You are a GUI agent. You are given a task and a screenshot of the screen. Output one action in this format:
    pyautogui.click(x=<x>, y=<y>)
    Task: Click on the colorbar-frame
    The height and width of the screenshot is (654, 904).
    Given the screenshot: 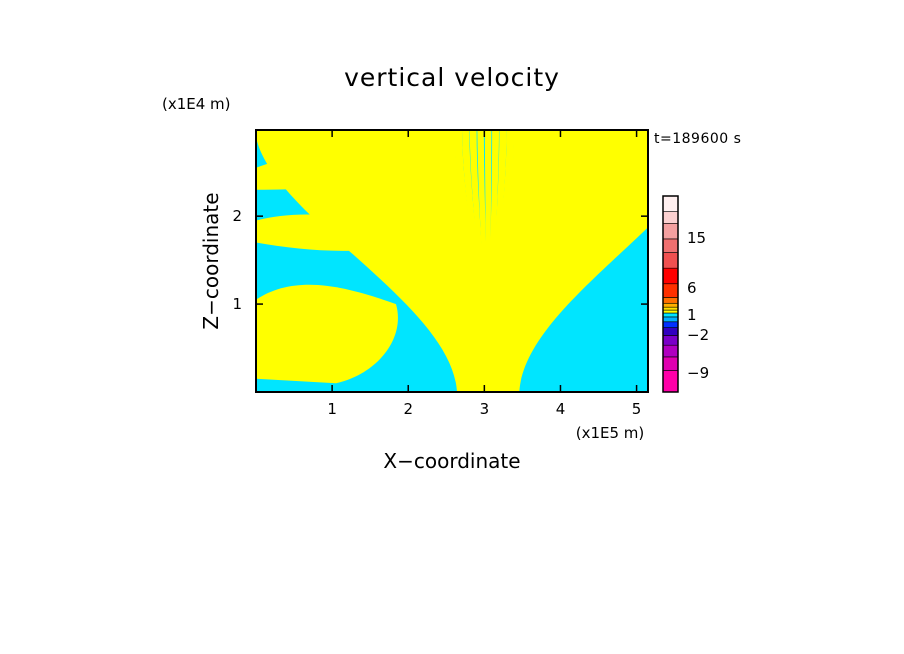 What is the action you would take?
    pyautogui.click(x=670, y=294)
    